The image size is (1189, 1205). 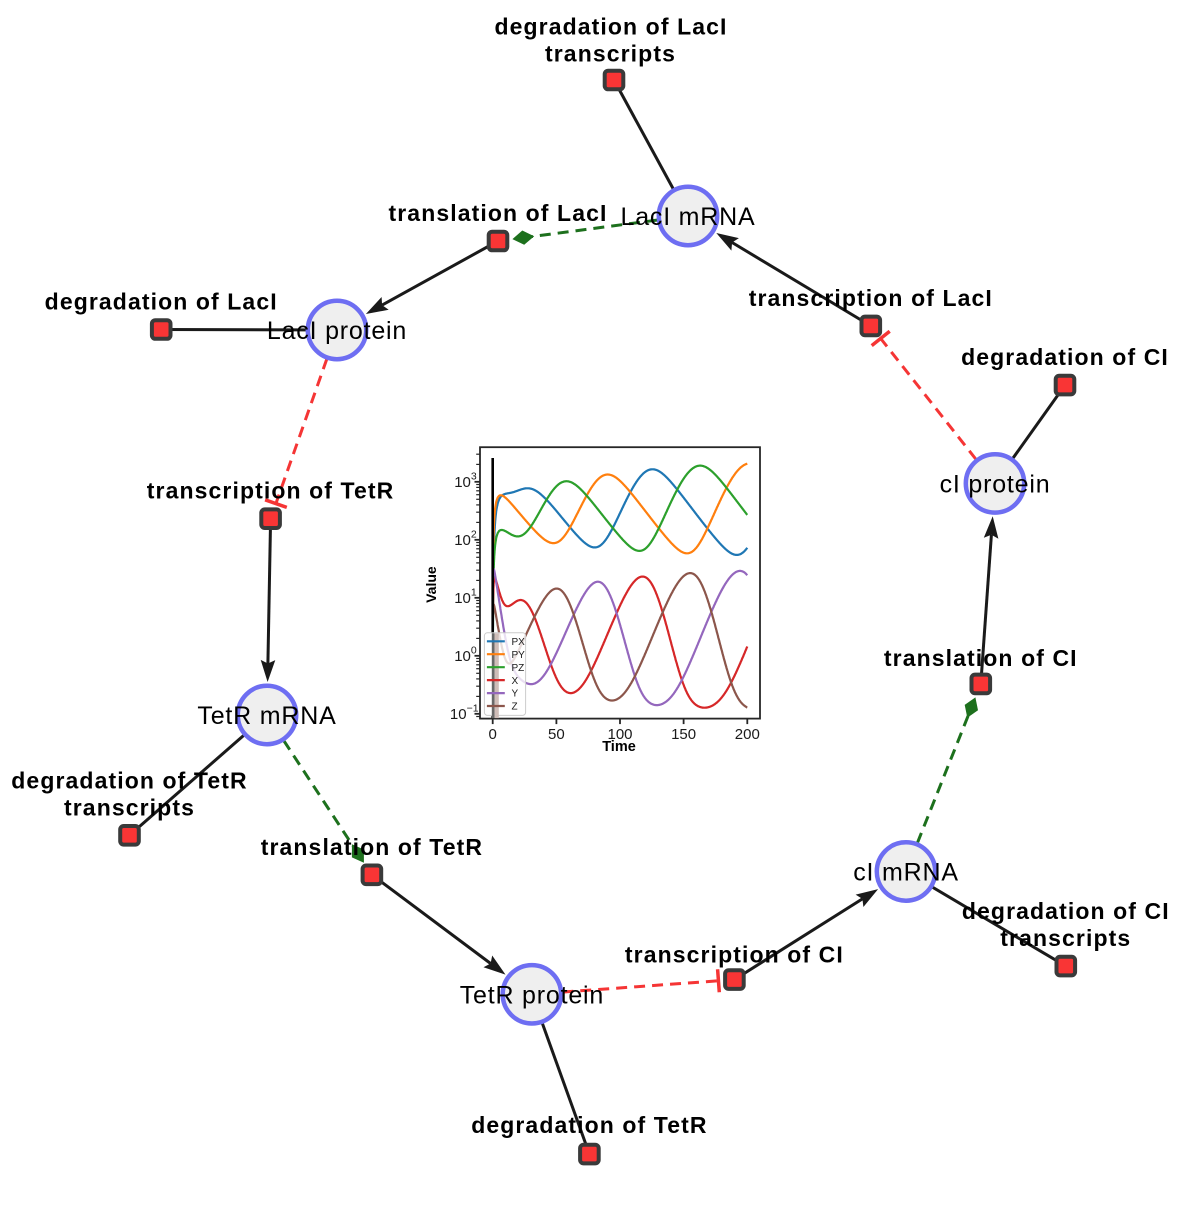 What do you see at coordinates (519, 642) in the screenshot?
I see `svg-text: PX` at bounding box center [519, 642].